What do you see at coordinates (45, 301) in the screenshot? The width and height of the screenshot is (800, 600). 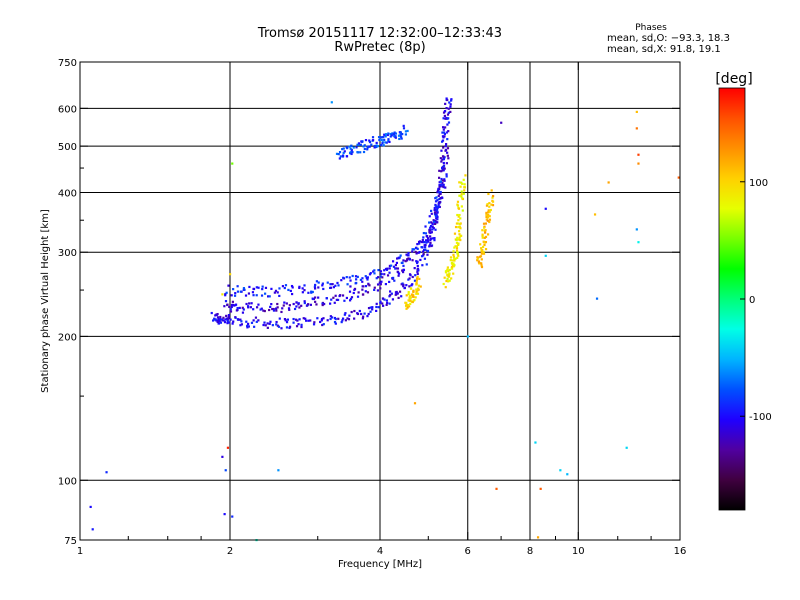 I see `y-axis-label: Stationary phase Virtual Height [km]` at bounding box center [45, 301].